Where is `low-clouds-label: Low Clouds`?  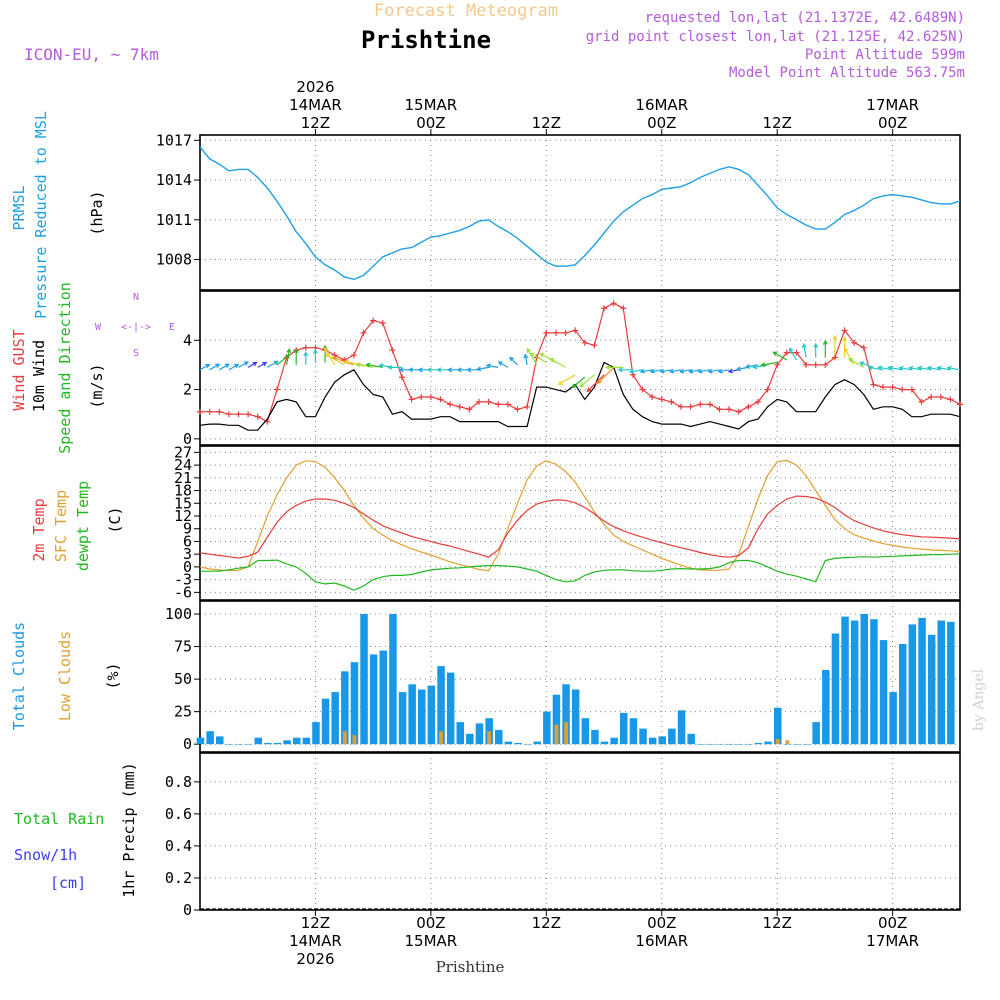 low-clouds-label: Low Clouds is located at coordinates (65, 676).